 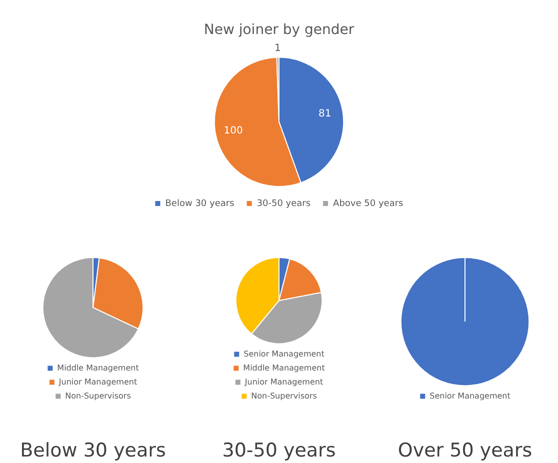 What do you see at coordinates (279, 451) in the screenshot?
I see `text: 30-50 years` at bounding box center [279, 451].